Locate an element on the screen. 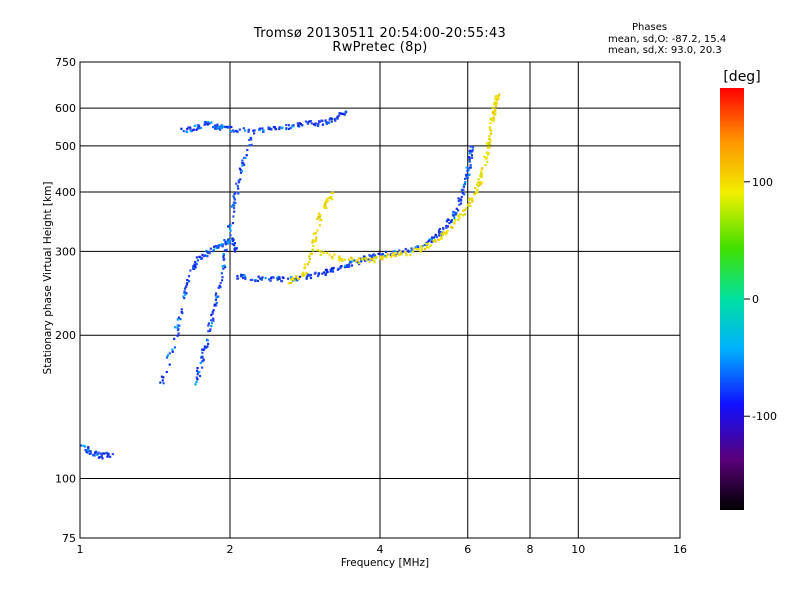 This screenshot has width=800, height=600. y-tick-label: 400 is located at coordinates (65, 192).